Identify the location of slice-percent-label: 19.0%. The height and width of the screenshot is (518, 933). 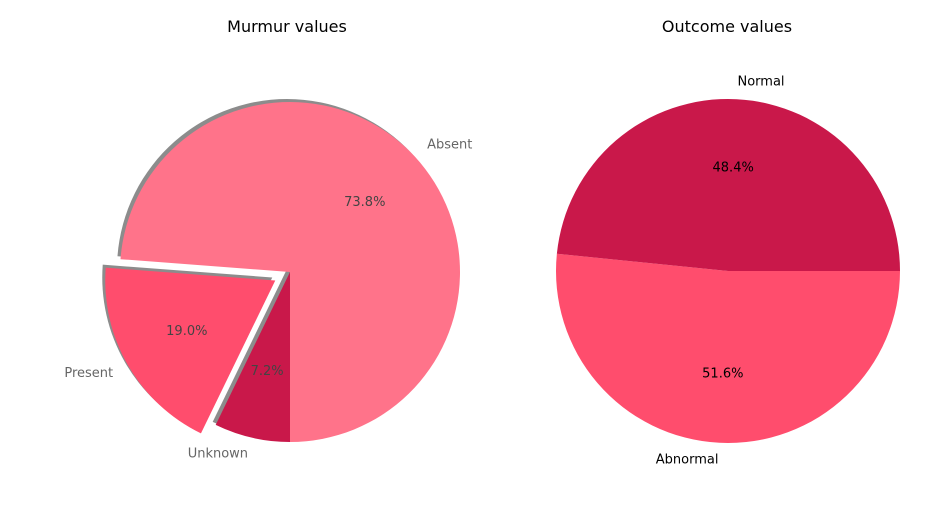
(186, 331).